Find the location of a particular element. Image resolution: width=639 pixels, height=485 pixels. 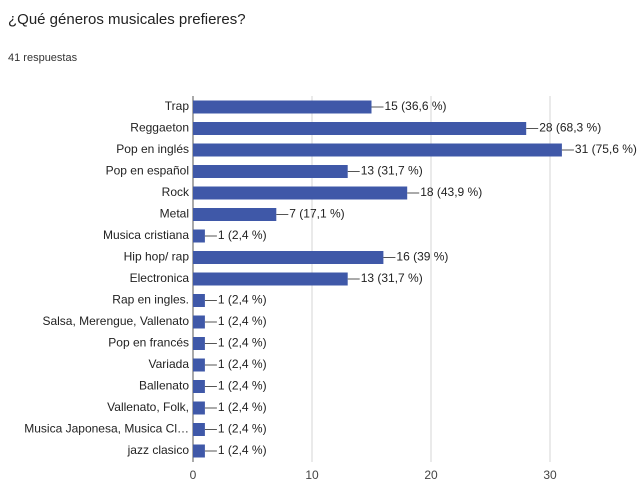

value-label: 18 (43,9 %) is located at coordinates (451, 192).